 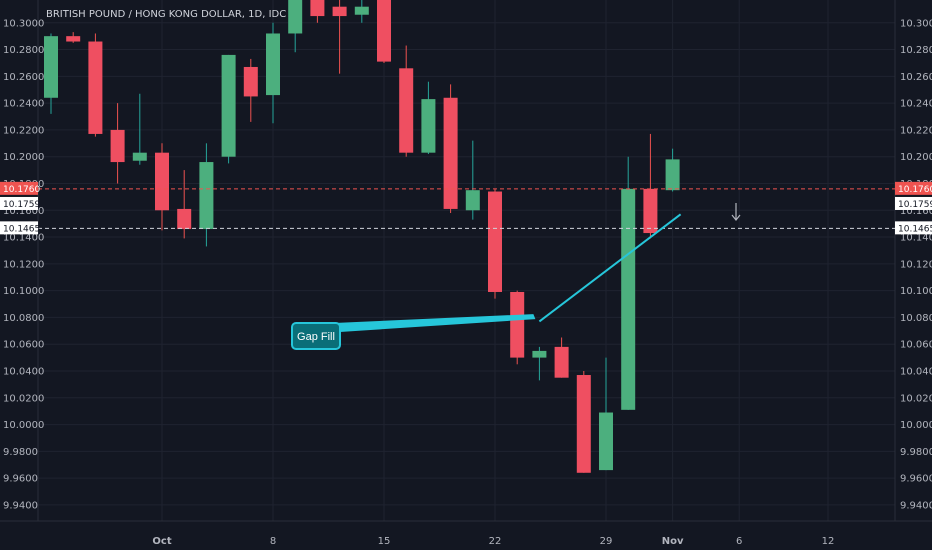 I want to click on price-tick-left: 9.9400, so click(x=20, y=505).